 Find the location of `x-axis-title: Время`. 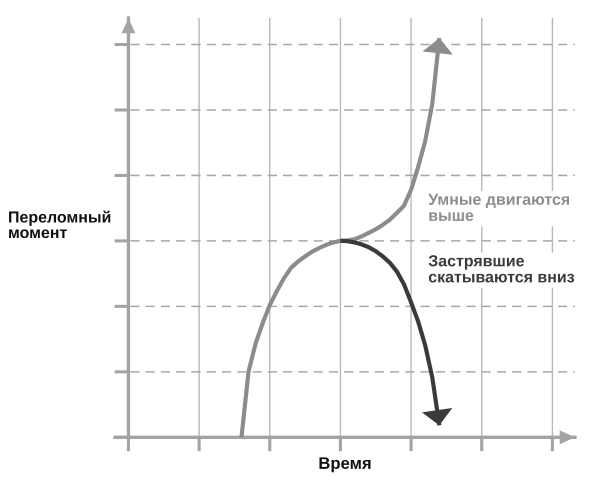

x-axis-title: Время is located at coordinates (344, 464).